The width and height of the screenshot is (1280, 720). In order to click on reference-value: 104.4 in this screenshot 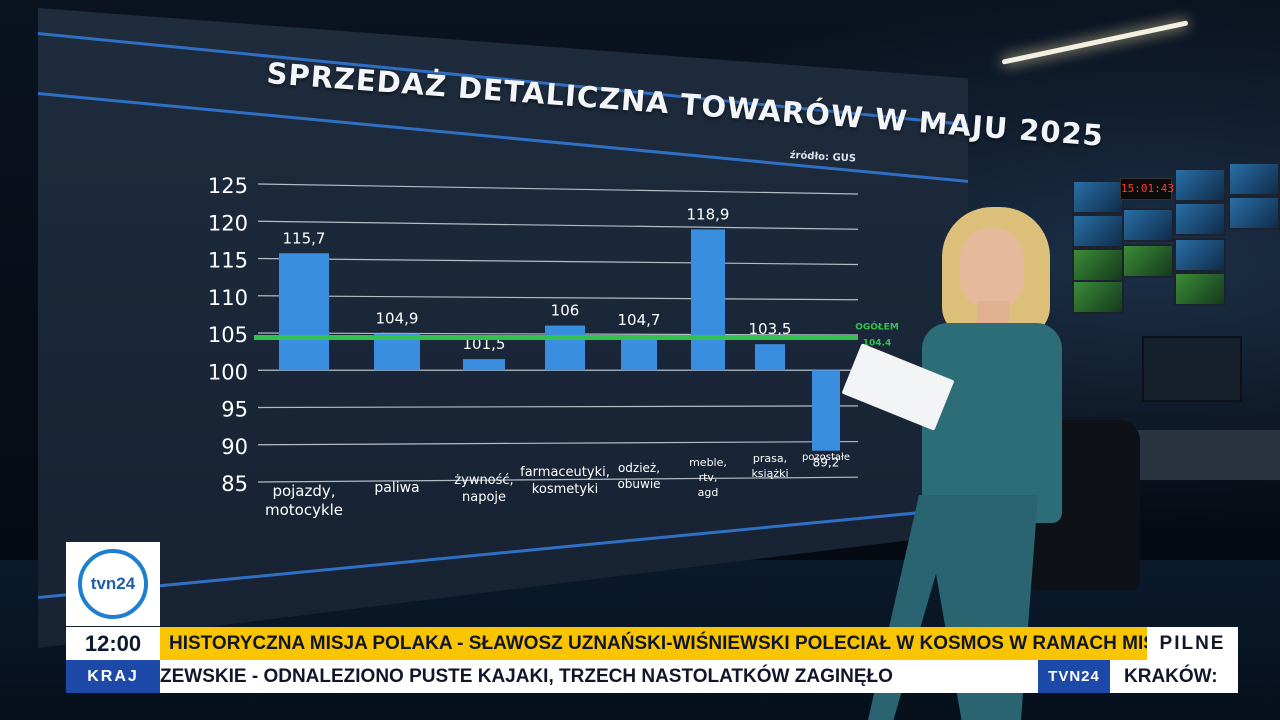, I will do `click(877, 343)`.